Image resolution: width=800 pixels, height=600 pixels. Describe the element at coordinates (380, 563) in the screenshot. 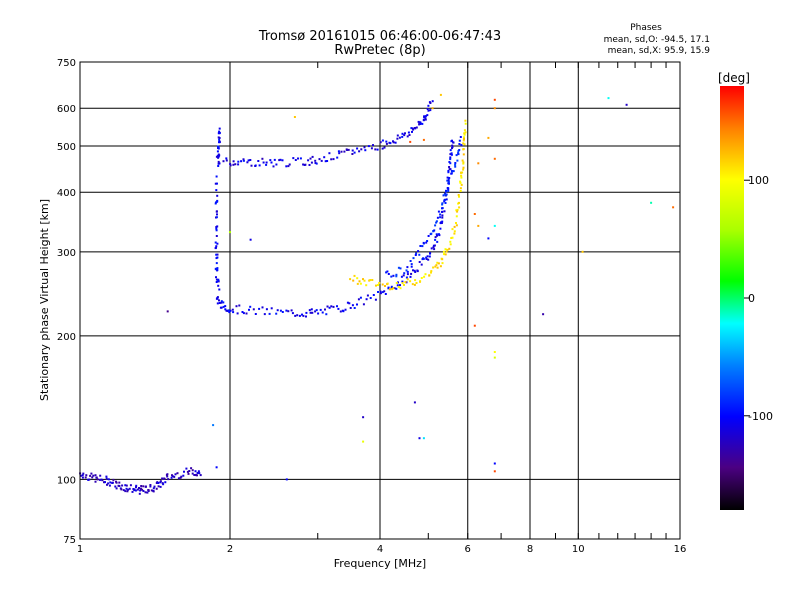

I see `x-axis-label: Frequency [MHz]` at that location.